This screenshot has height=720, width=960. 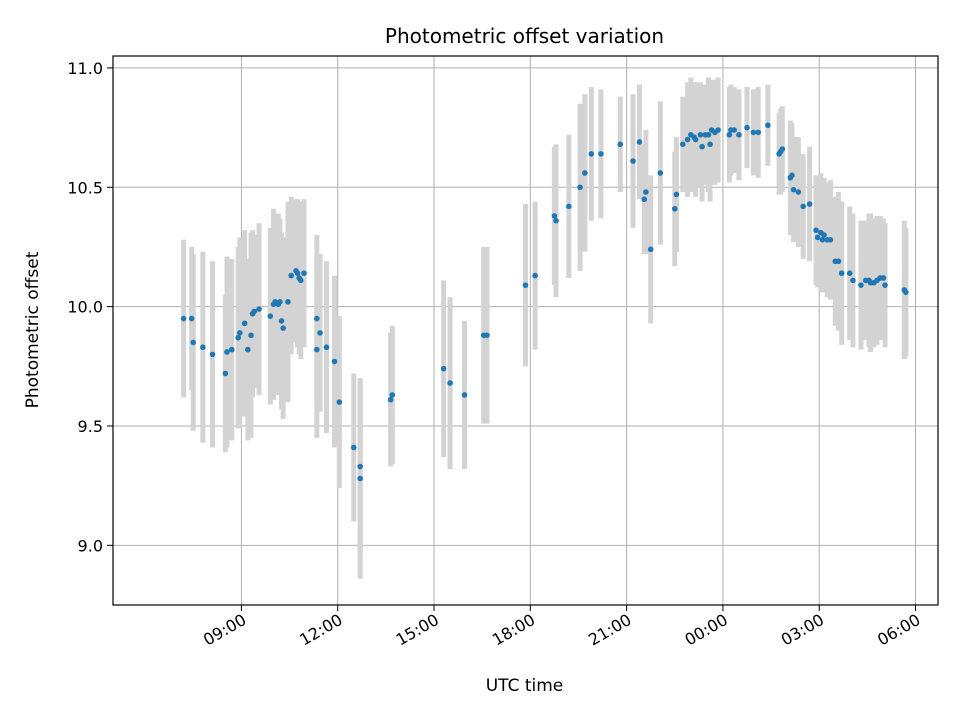 I want to click on y-axis-ticks: 9.0 9.5 10.0 10.5 11.0, so click(x=90, y=307).